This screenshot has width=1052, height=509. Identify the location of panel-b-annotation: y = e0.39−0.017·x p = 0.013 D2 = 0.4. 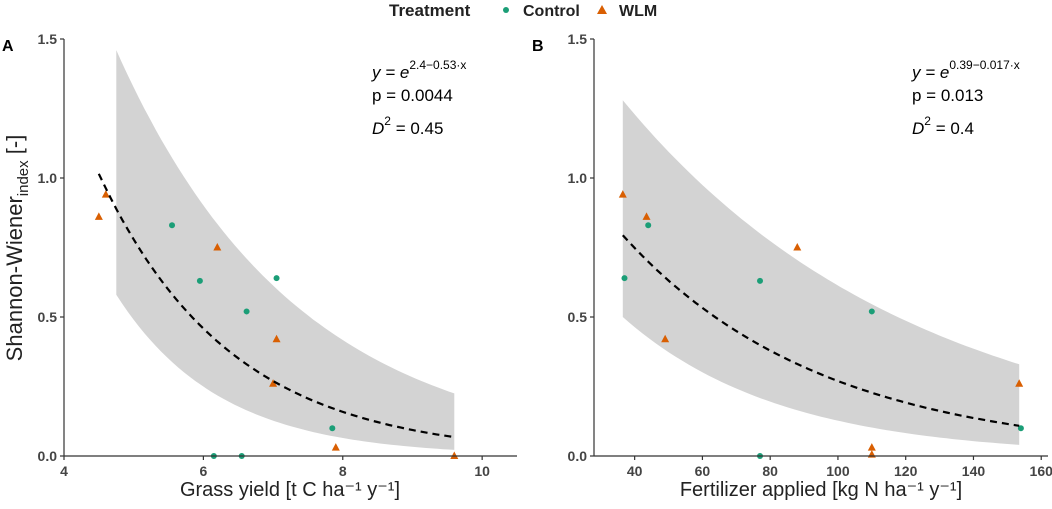
(965, 98).